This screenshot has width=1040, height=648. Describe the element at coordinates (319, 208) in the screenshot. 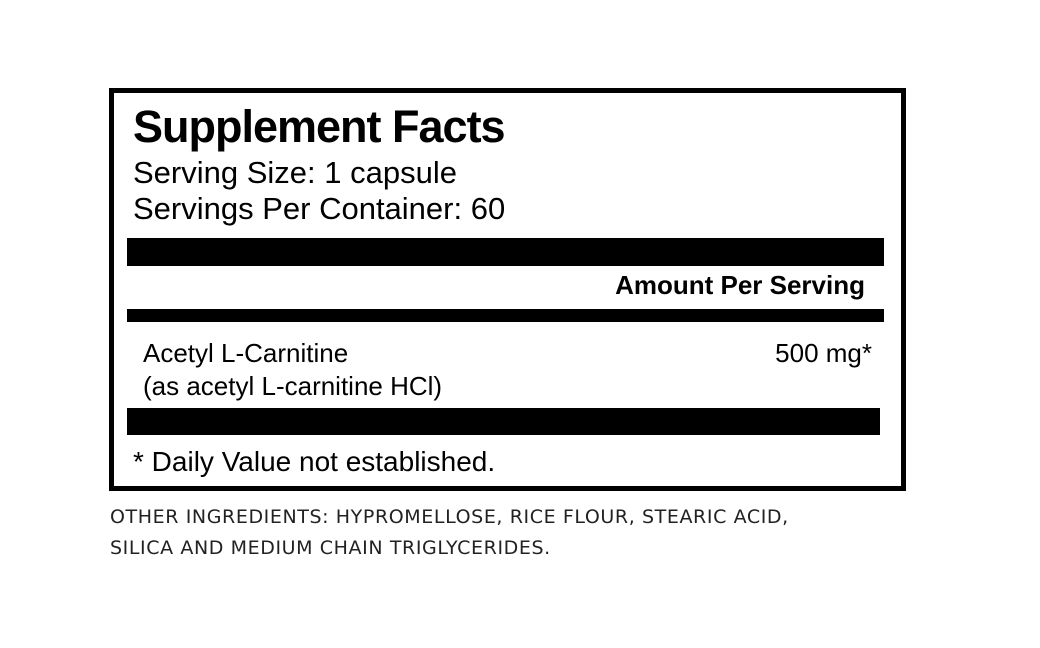

I see `servings-per-container: Servings Per Container: 60` at that location.